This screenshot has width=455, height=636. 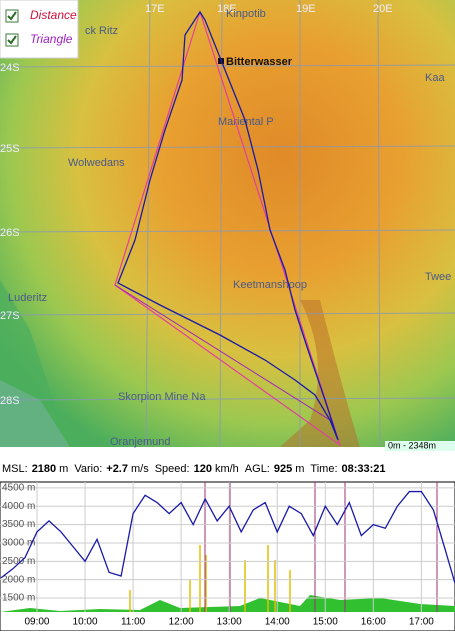 I want to click on altitude-line, so click(x=227, y=537).